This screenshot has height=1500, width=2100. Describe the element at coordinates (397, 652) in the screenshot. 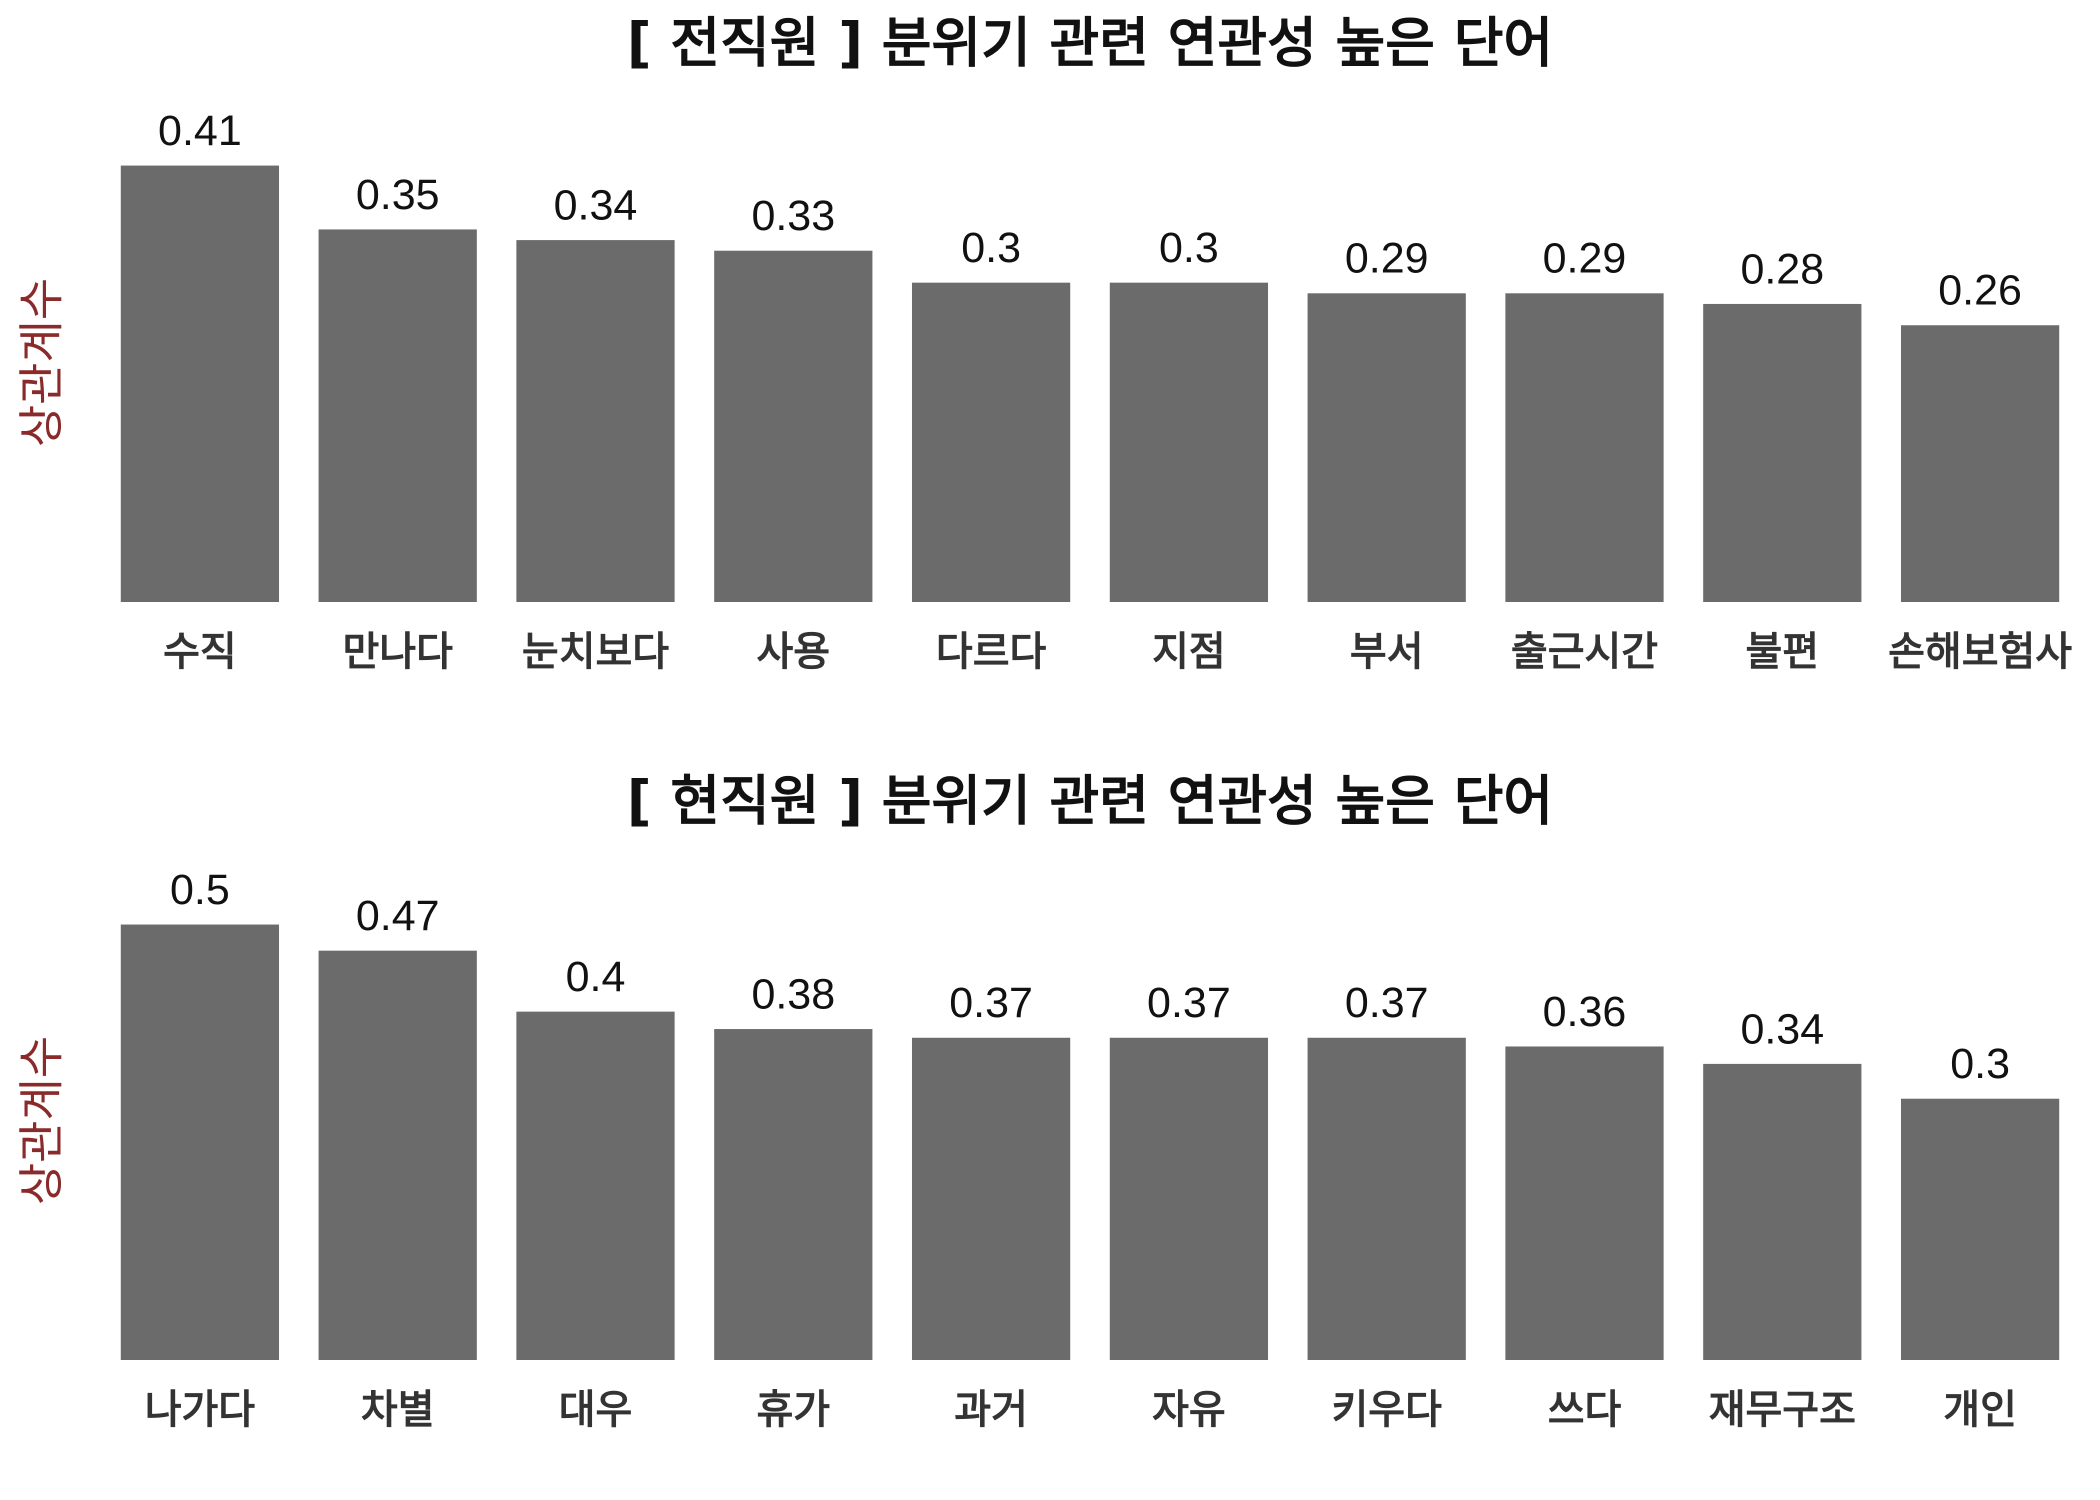

I see `x-tick-label: 만나다` at that location.